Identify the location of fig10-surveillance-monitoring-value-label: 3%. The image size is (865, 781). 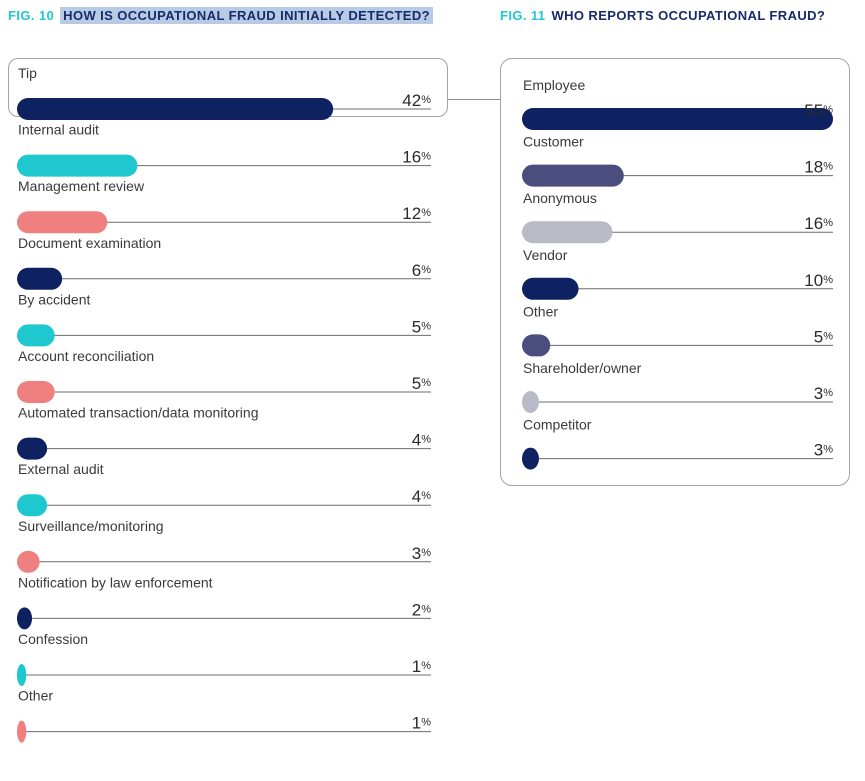
(421, 553).